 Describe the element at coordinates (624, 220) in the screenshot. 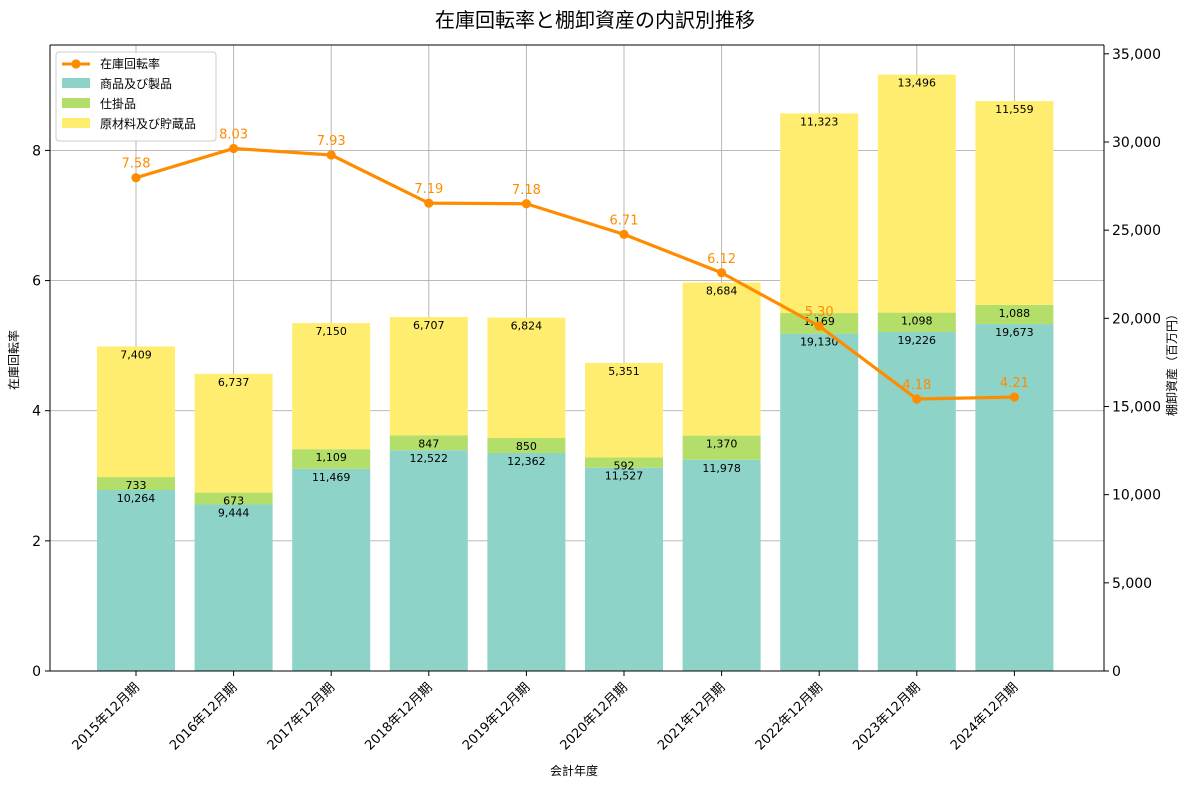

I see `turnover-data-label: 6.71` at that location.